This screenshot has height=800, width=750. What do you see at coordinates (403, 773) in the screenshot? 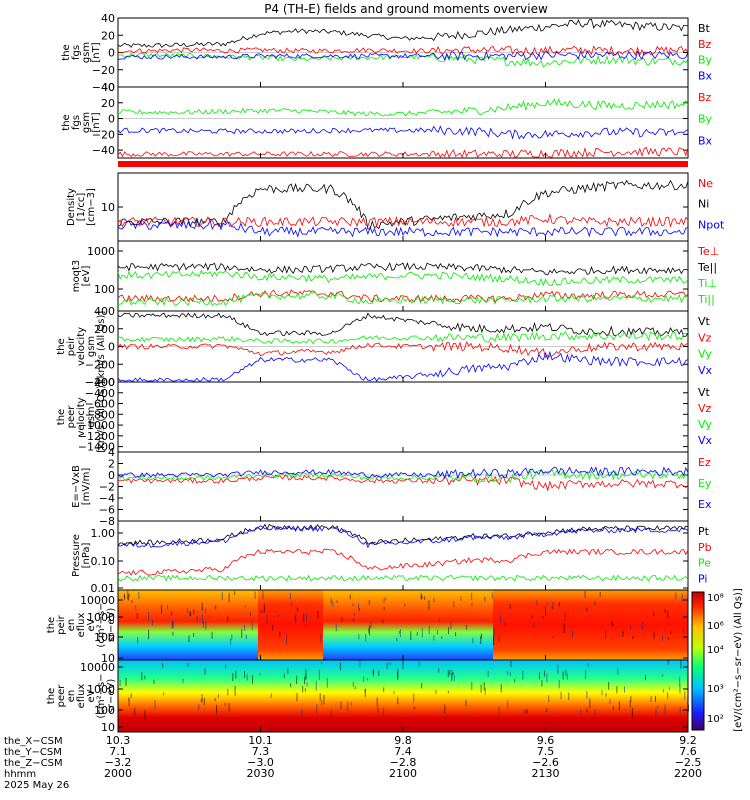
I see `x-col-value: 2100` at bounding box center [403, 773].